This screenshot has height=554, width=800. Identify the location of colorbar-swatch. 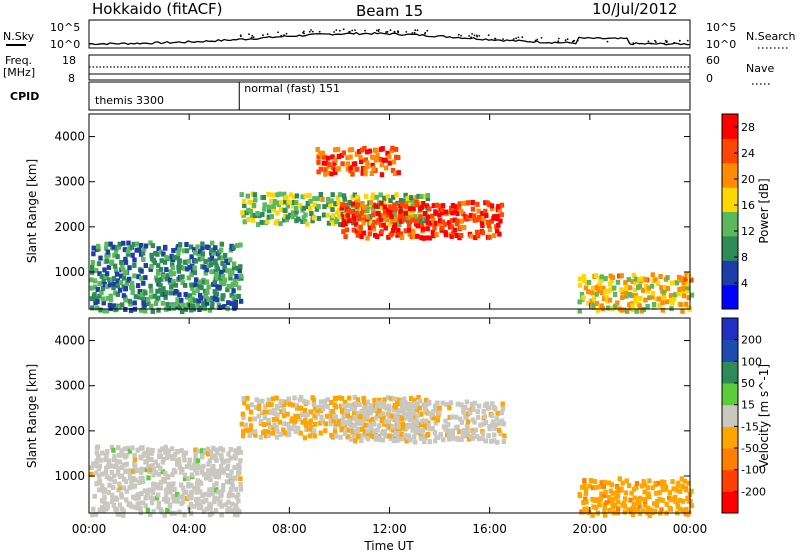
(730, 248).